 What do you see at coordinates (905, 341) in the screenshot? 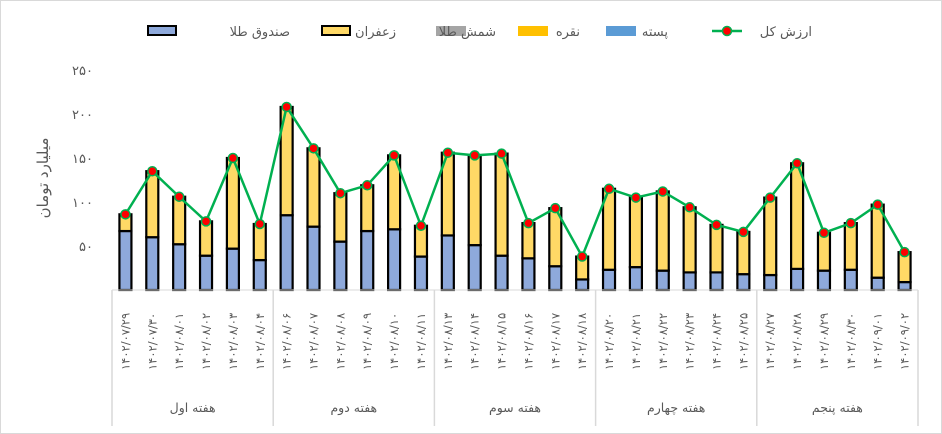
I see `x-tick-label: ۱۴۰۲/۰۹/۰۲` at bounding box center [905, 341].